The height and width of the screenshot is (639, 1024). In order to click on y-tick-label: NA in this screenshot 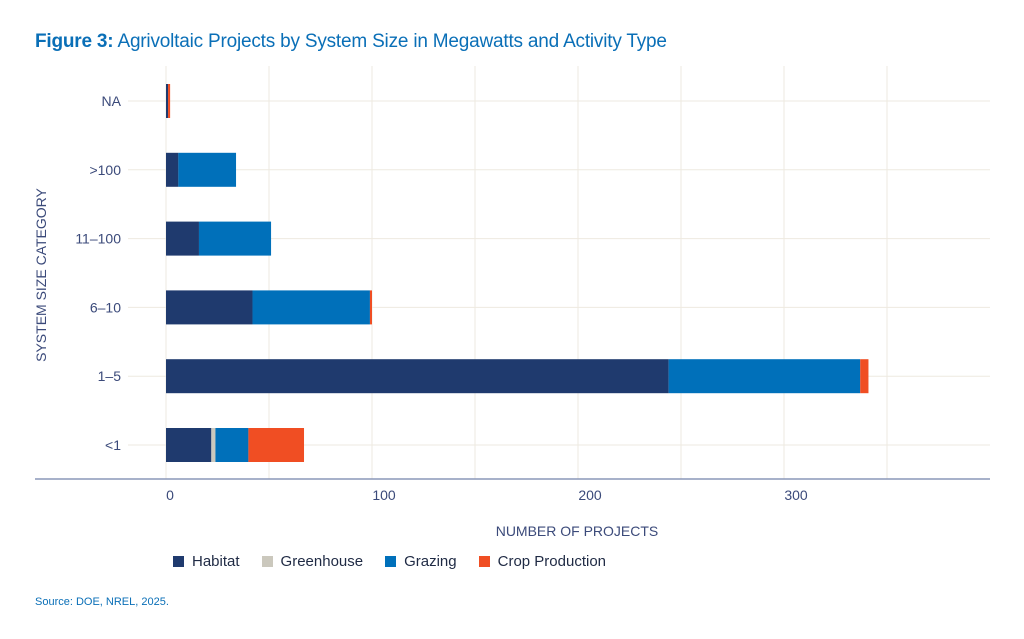, I will do `click(112, 101)`.